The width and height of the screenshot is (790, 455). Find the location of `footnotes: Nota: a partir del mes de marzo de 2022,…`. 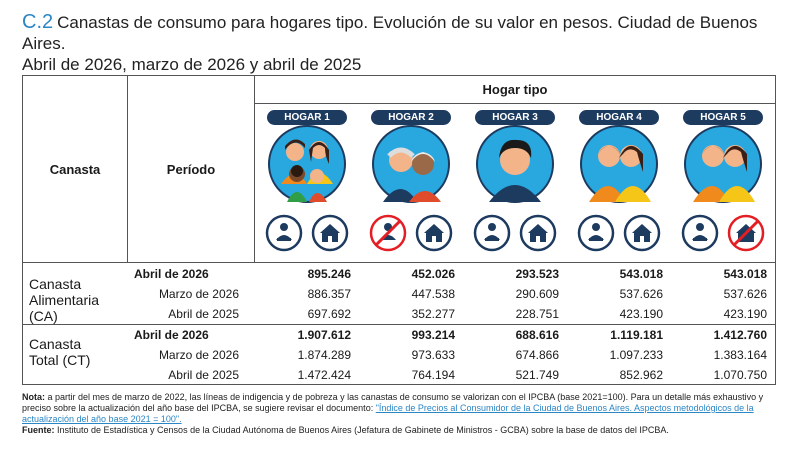

footnotes: Nota: a partir del mes de marzo de 2022,… is located at coordinates (402, 414).